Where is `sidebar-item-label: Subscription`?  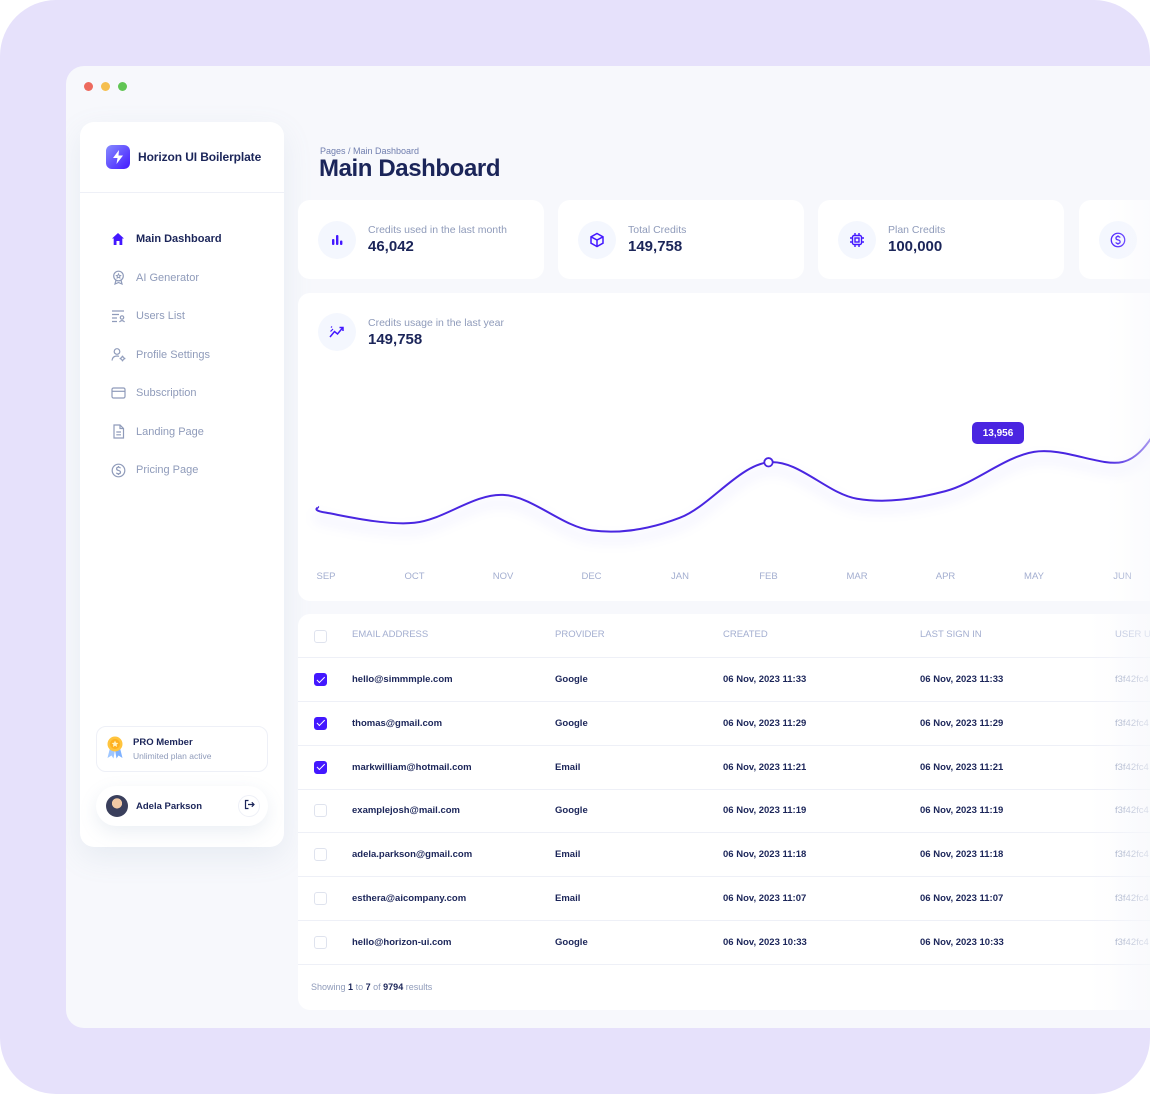 sidebar-item-label: Subscription is located at coordinates (166, 393).